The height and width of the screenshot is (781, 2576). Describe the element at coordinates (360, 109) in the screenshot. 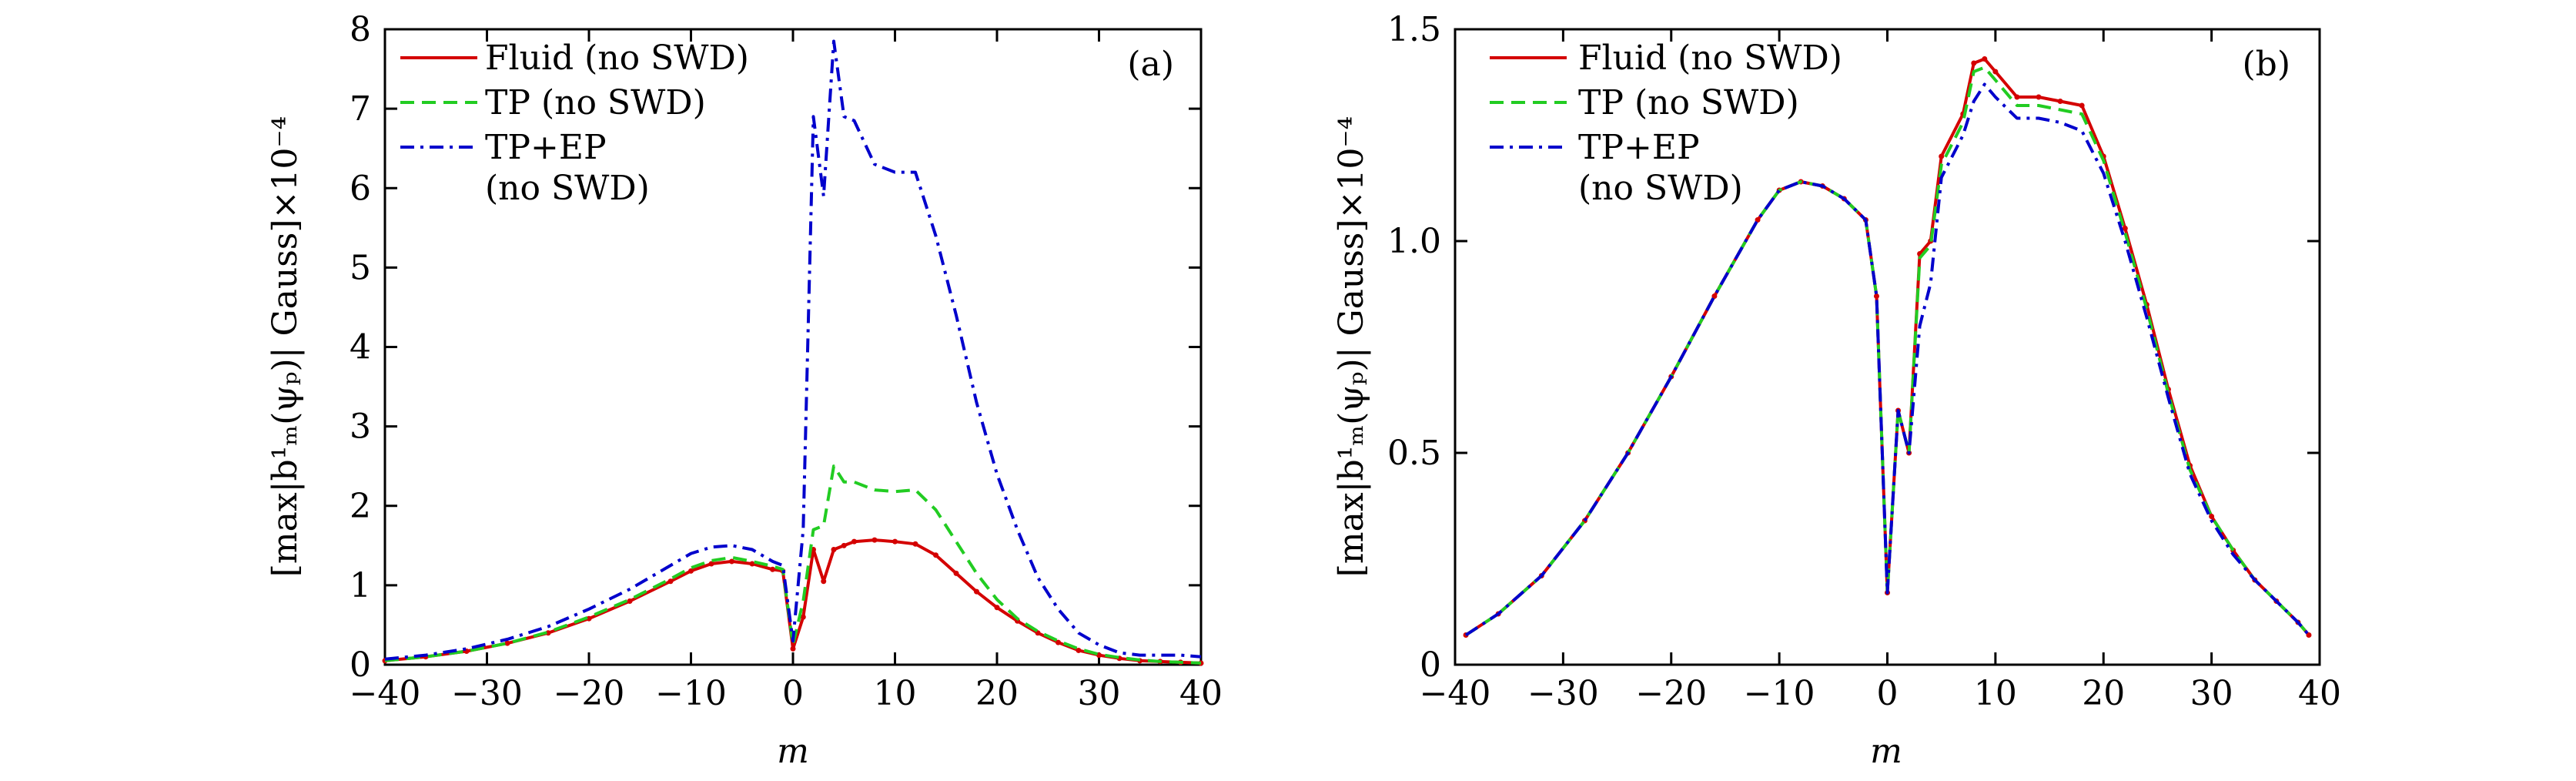

I see `y-tick-label: 7` at that location.